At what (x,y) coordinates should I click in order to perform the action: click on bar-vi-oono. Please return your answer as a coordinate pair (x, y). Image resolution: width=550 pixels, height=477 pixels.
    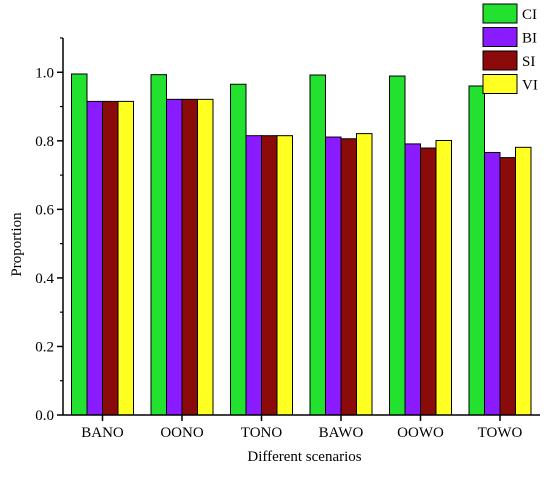
    Looking at the image, I should click on (205, 257).